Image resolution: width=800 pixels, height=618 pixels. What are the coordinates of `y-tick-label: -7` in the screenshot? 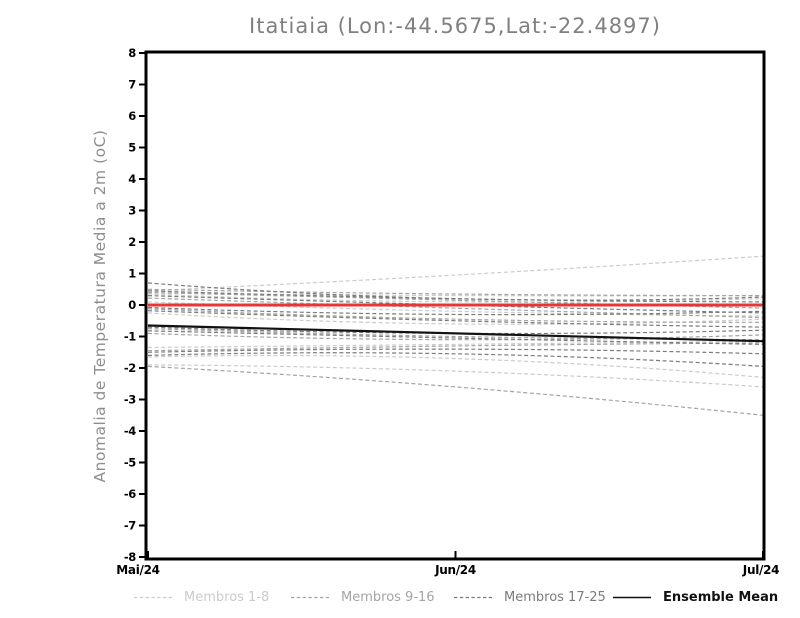 It's located at (130, 526).